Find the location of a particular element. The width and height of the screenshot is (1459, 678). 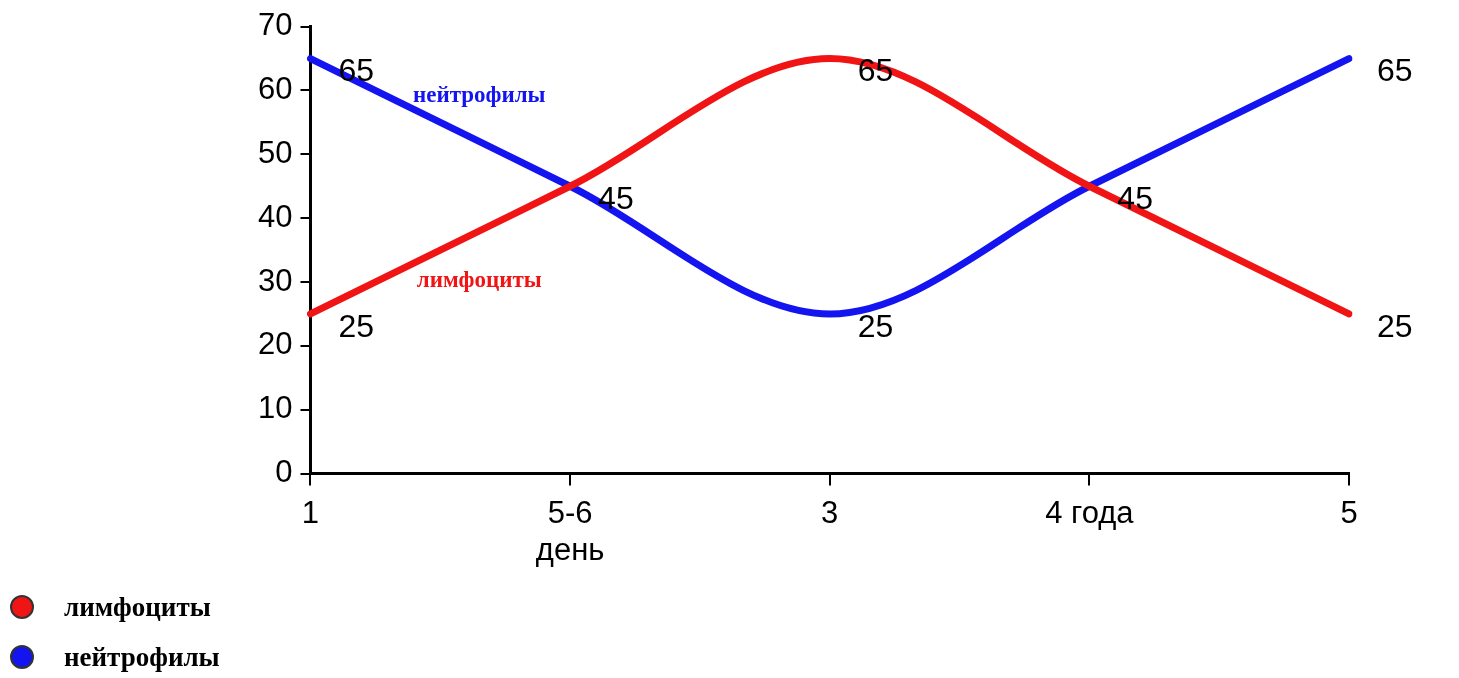

y-tick-label: 0 is located at coordinates (284, 472).